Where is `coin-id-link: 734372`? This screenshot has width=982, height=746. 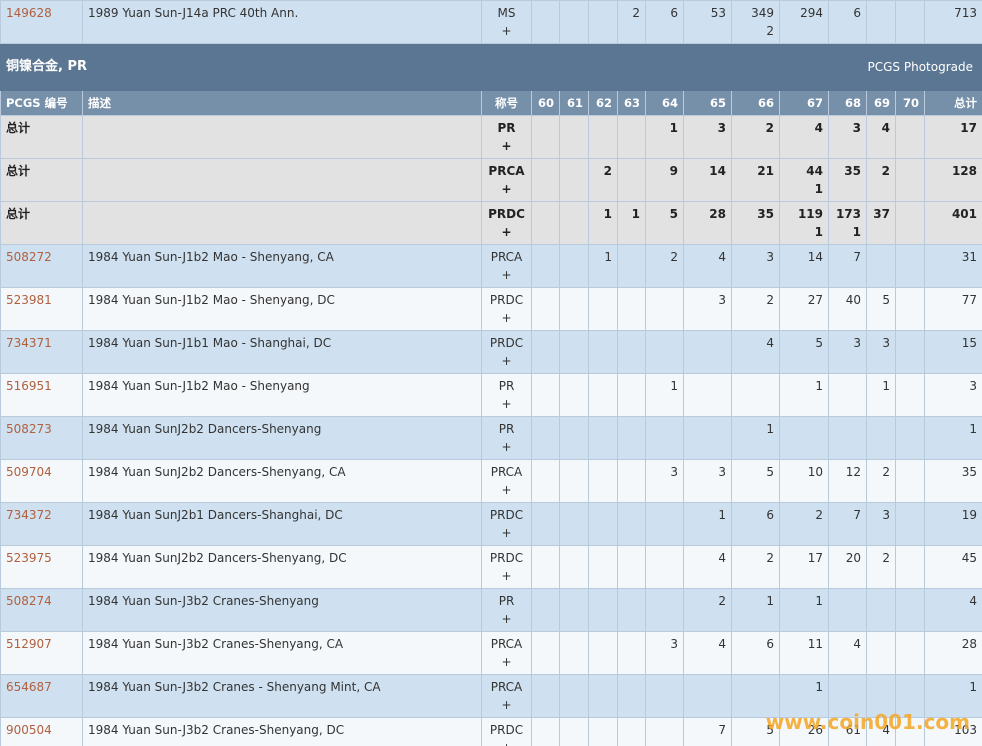 coin-id-link: 734372 is located at coordinates (29, 515).